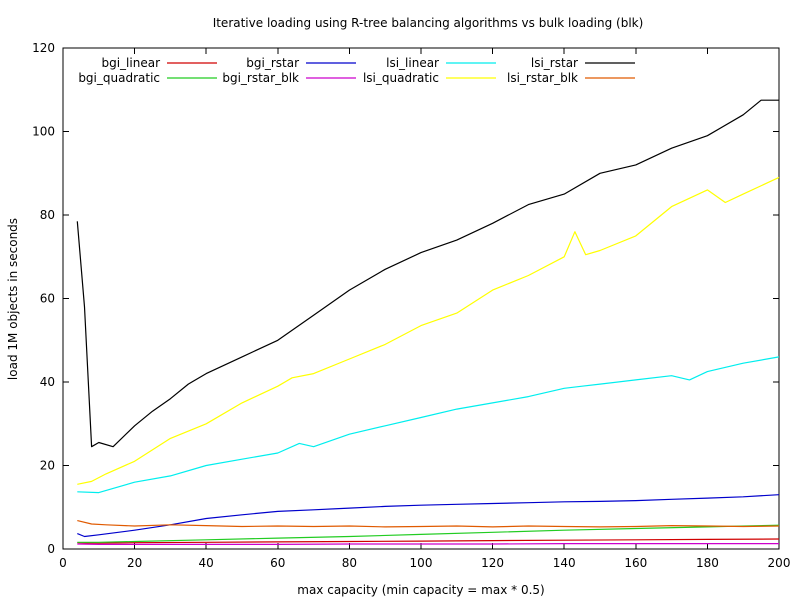  What do you see at coordinates (272, 63) in the screenshot?
I see `legend-label-bgi-rstar: bgi_rstar` at bounding box center [272, 63].